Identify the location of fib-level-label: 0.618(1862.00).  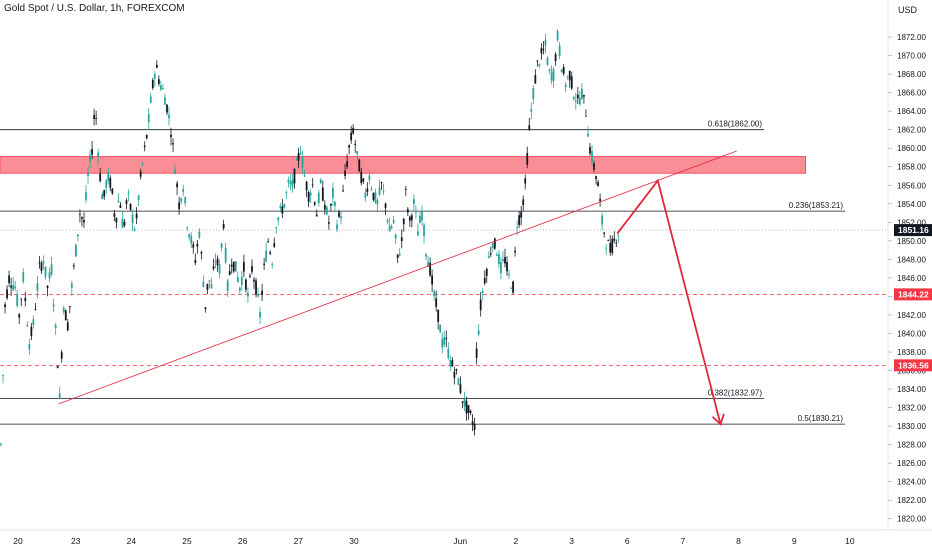
(735, 124).